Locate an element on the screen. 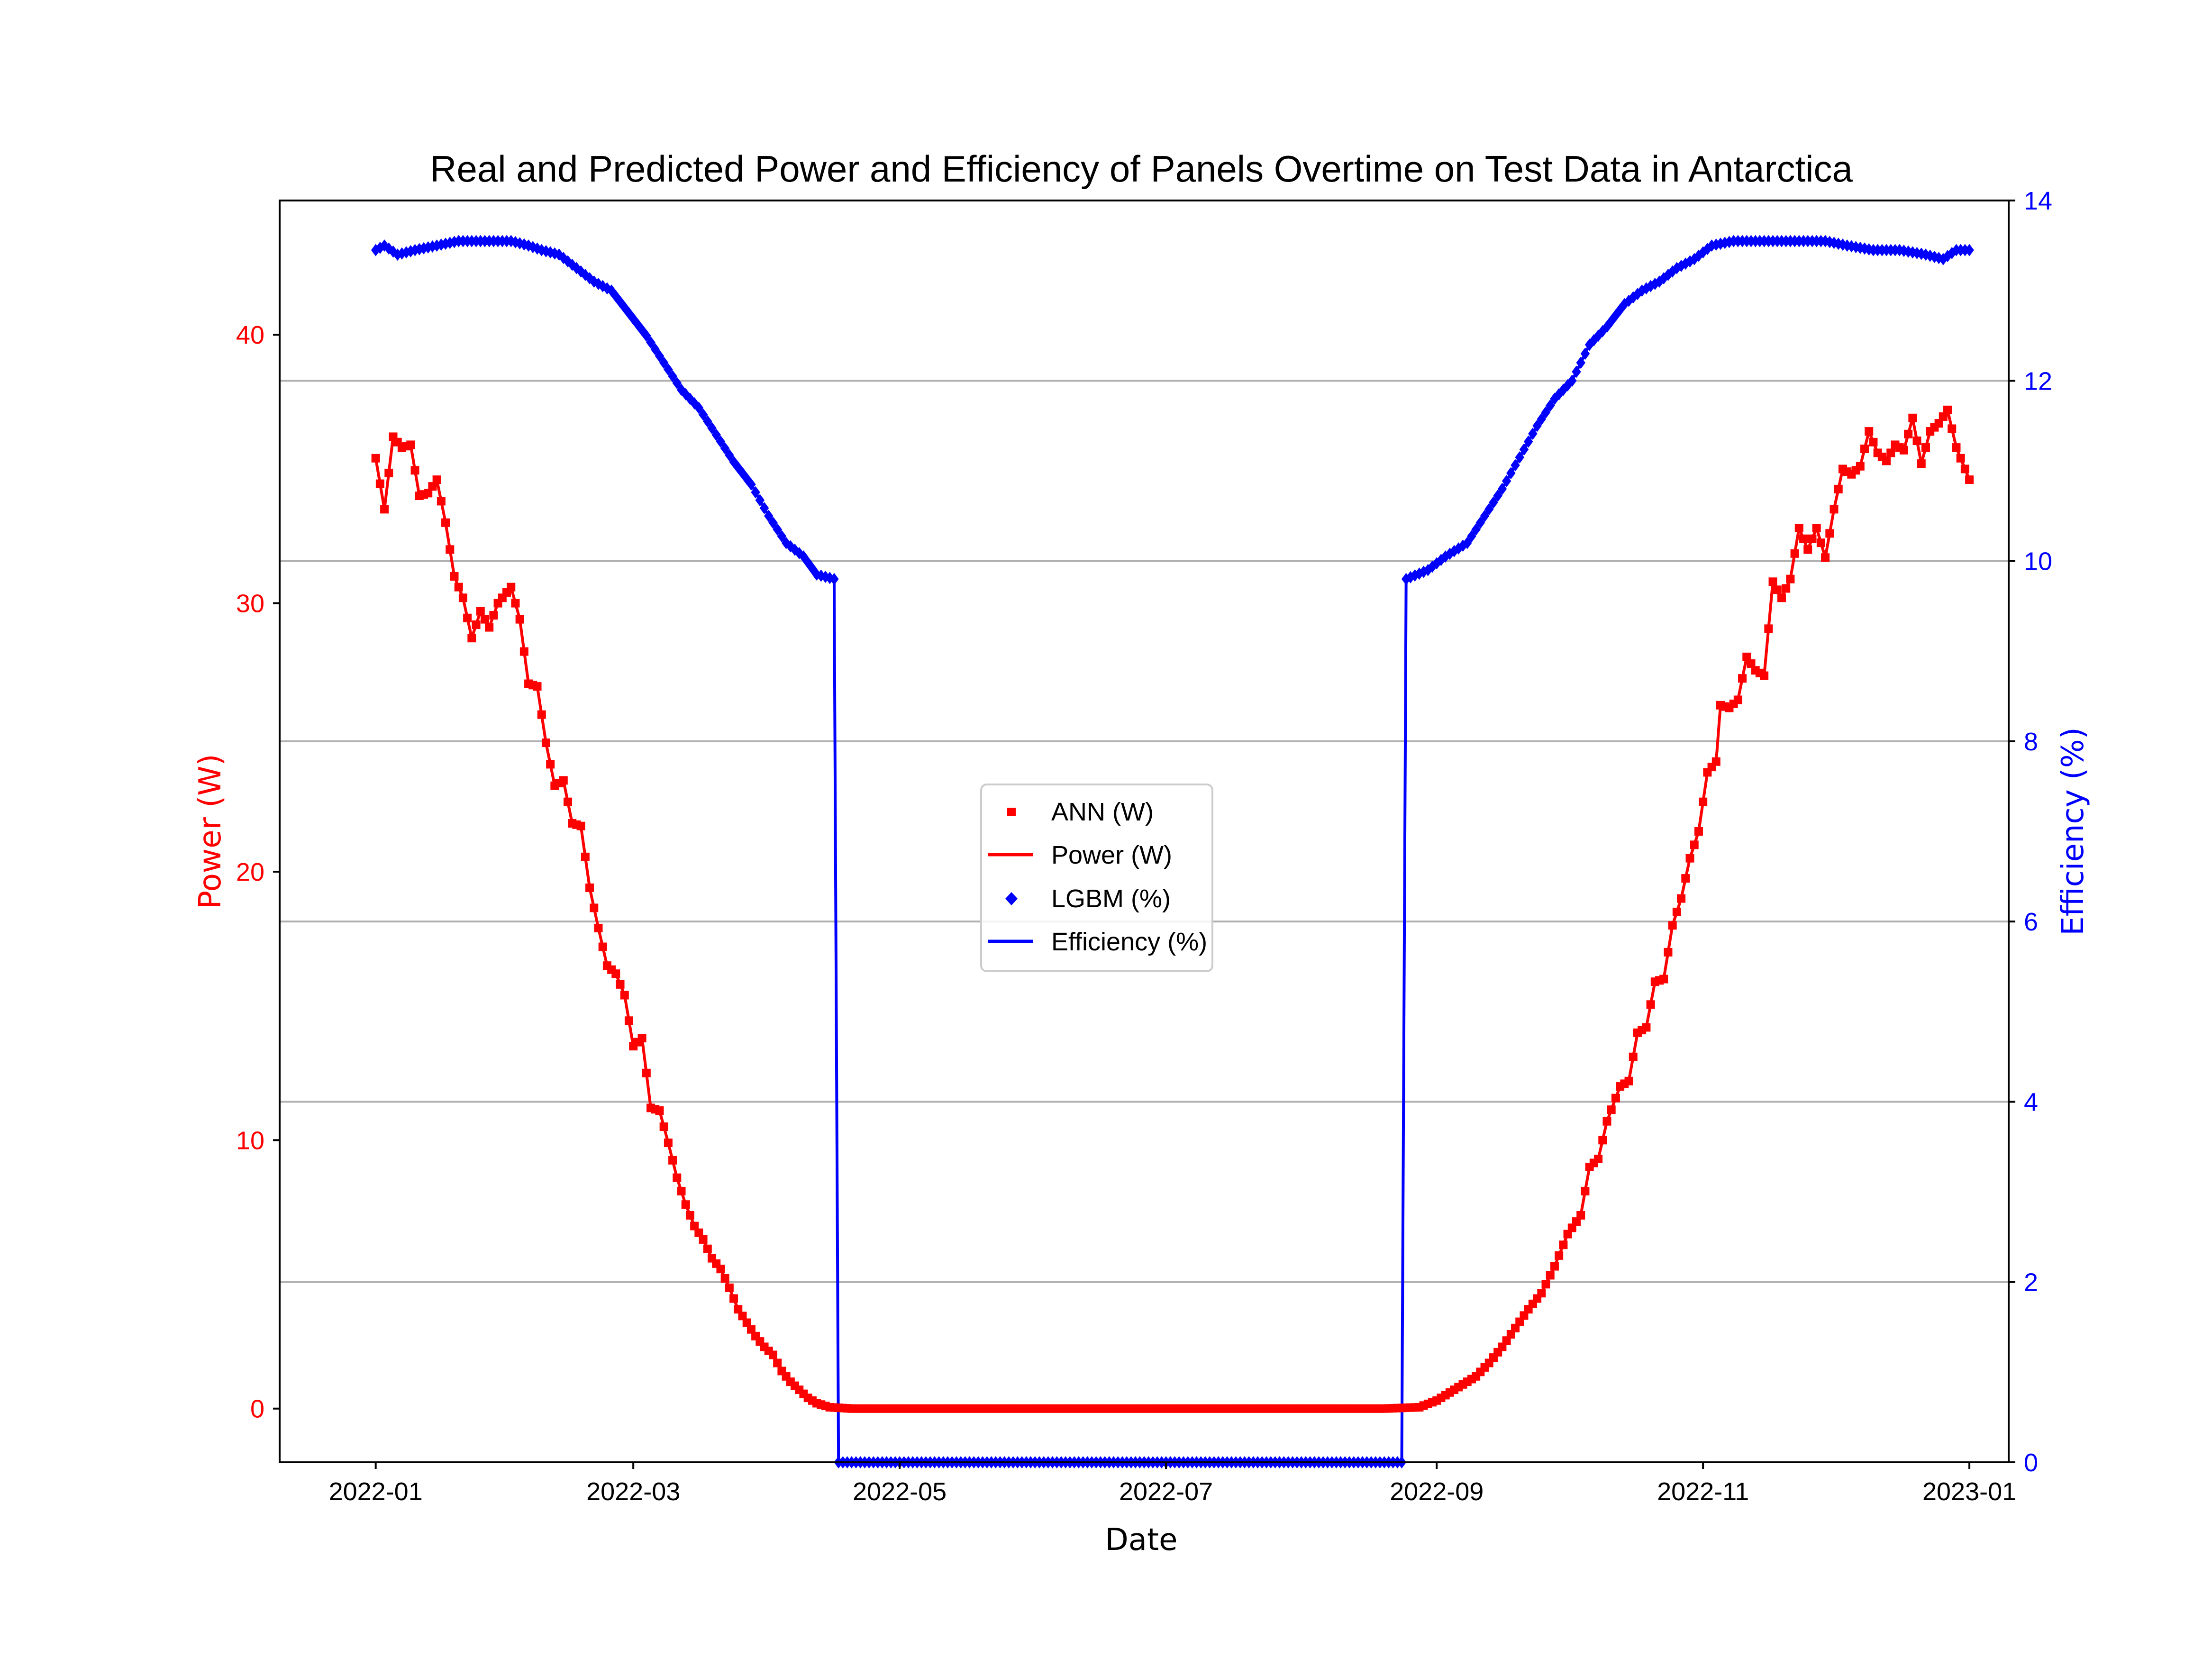  y-tick-label-right: 6 is located at coordinates (2031, 922).